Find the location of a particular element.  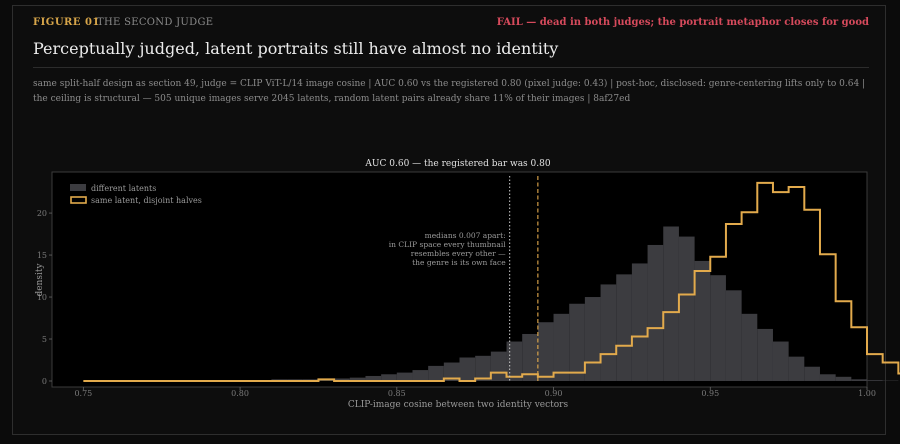

x-tick-label: 1.00 is located at coordinates (867, 393).